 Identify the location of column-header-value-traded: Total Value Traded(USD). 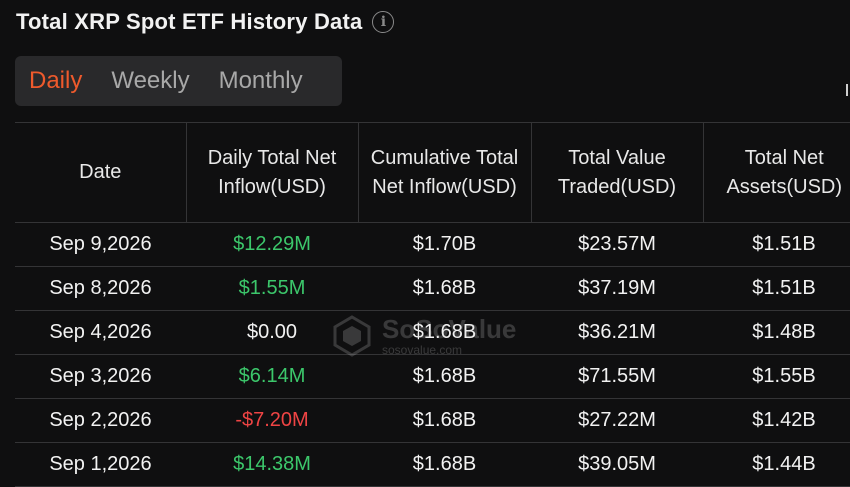
(616, 172).